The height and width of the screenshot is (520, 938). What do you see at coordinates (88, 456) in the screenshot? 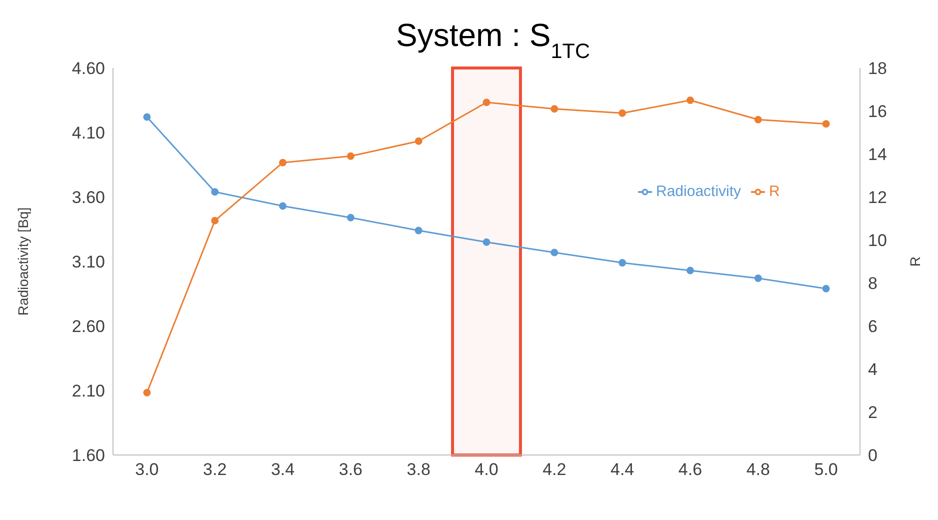
I see `y-tick-label: 1.60` at bounding box center [88, 456].